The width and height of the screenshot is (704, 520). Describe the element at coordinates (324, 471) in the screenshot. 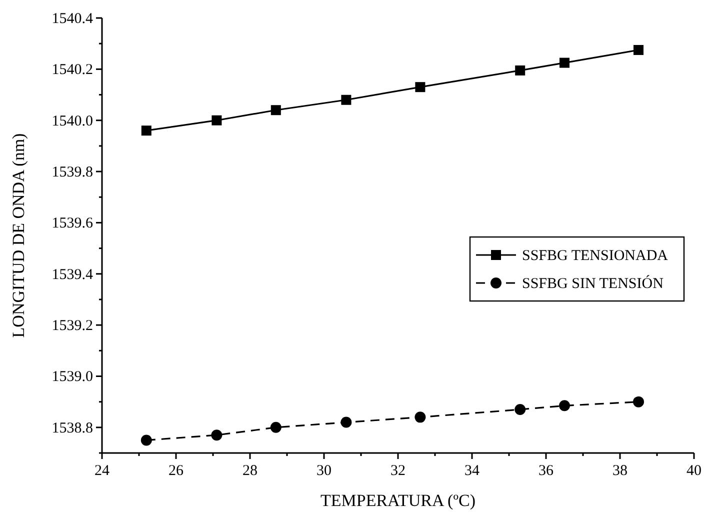

I see `x-tick-label: 30` at that location.